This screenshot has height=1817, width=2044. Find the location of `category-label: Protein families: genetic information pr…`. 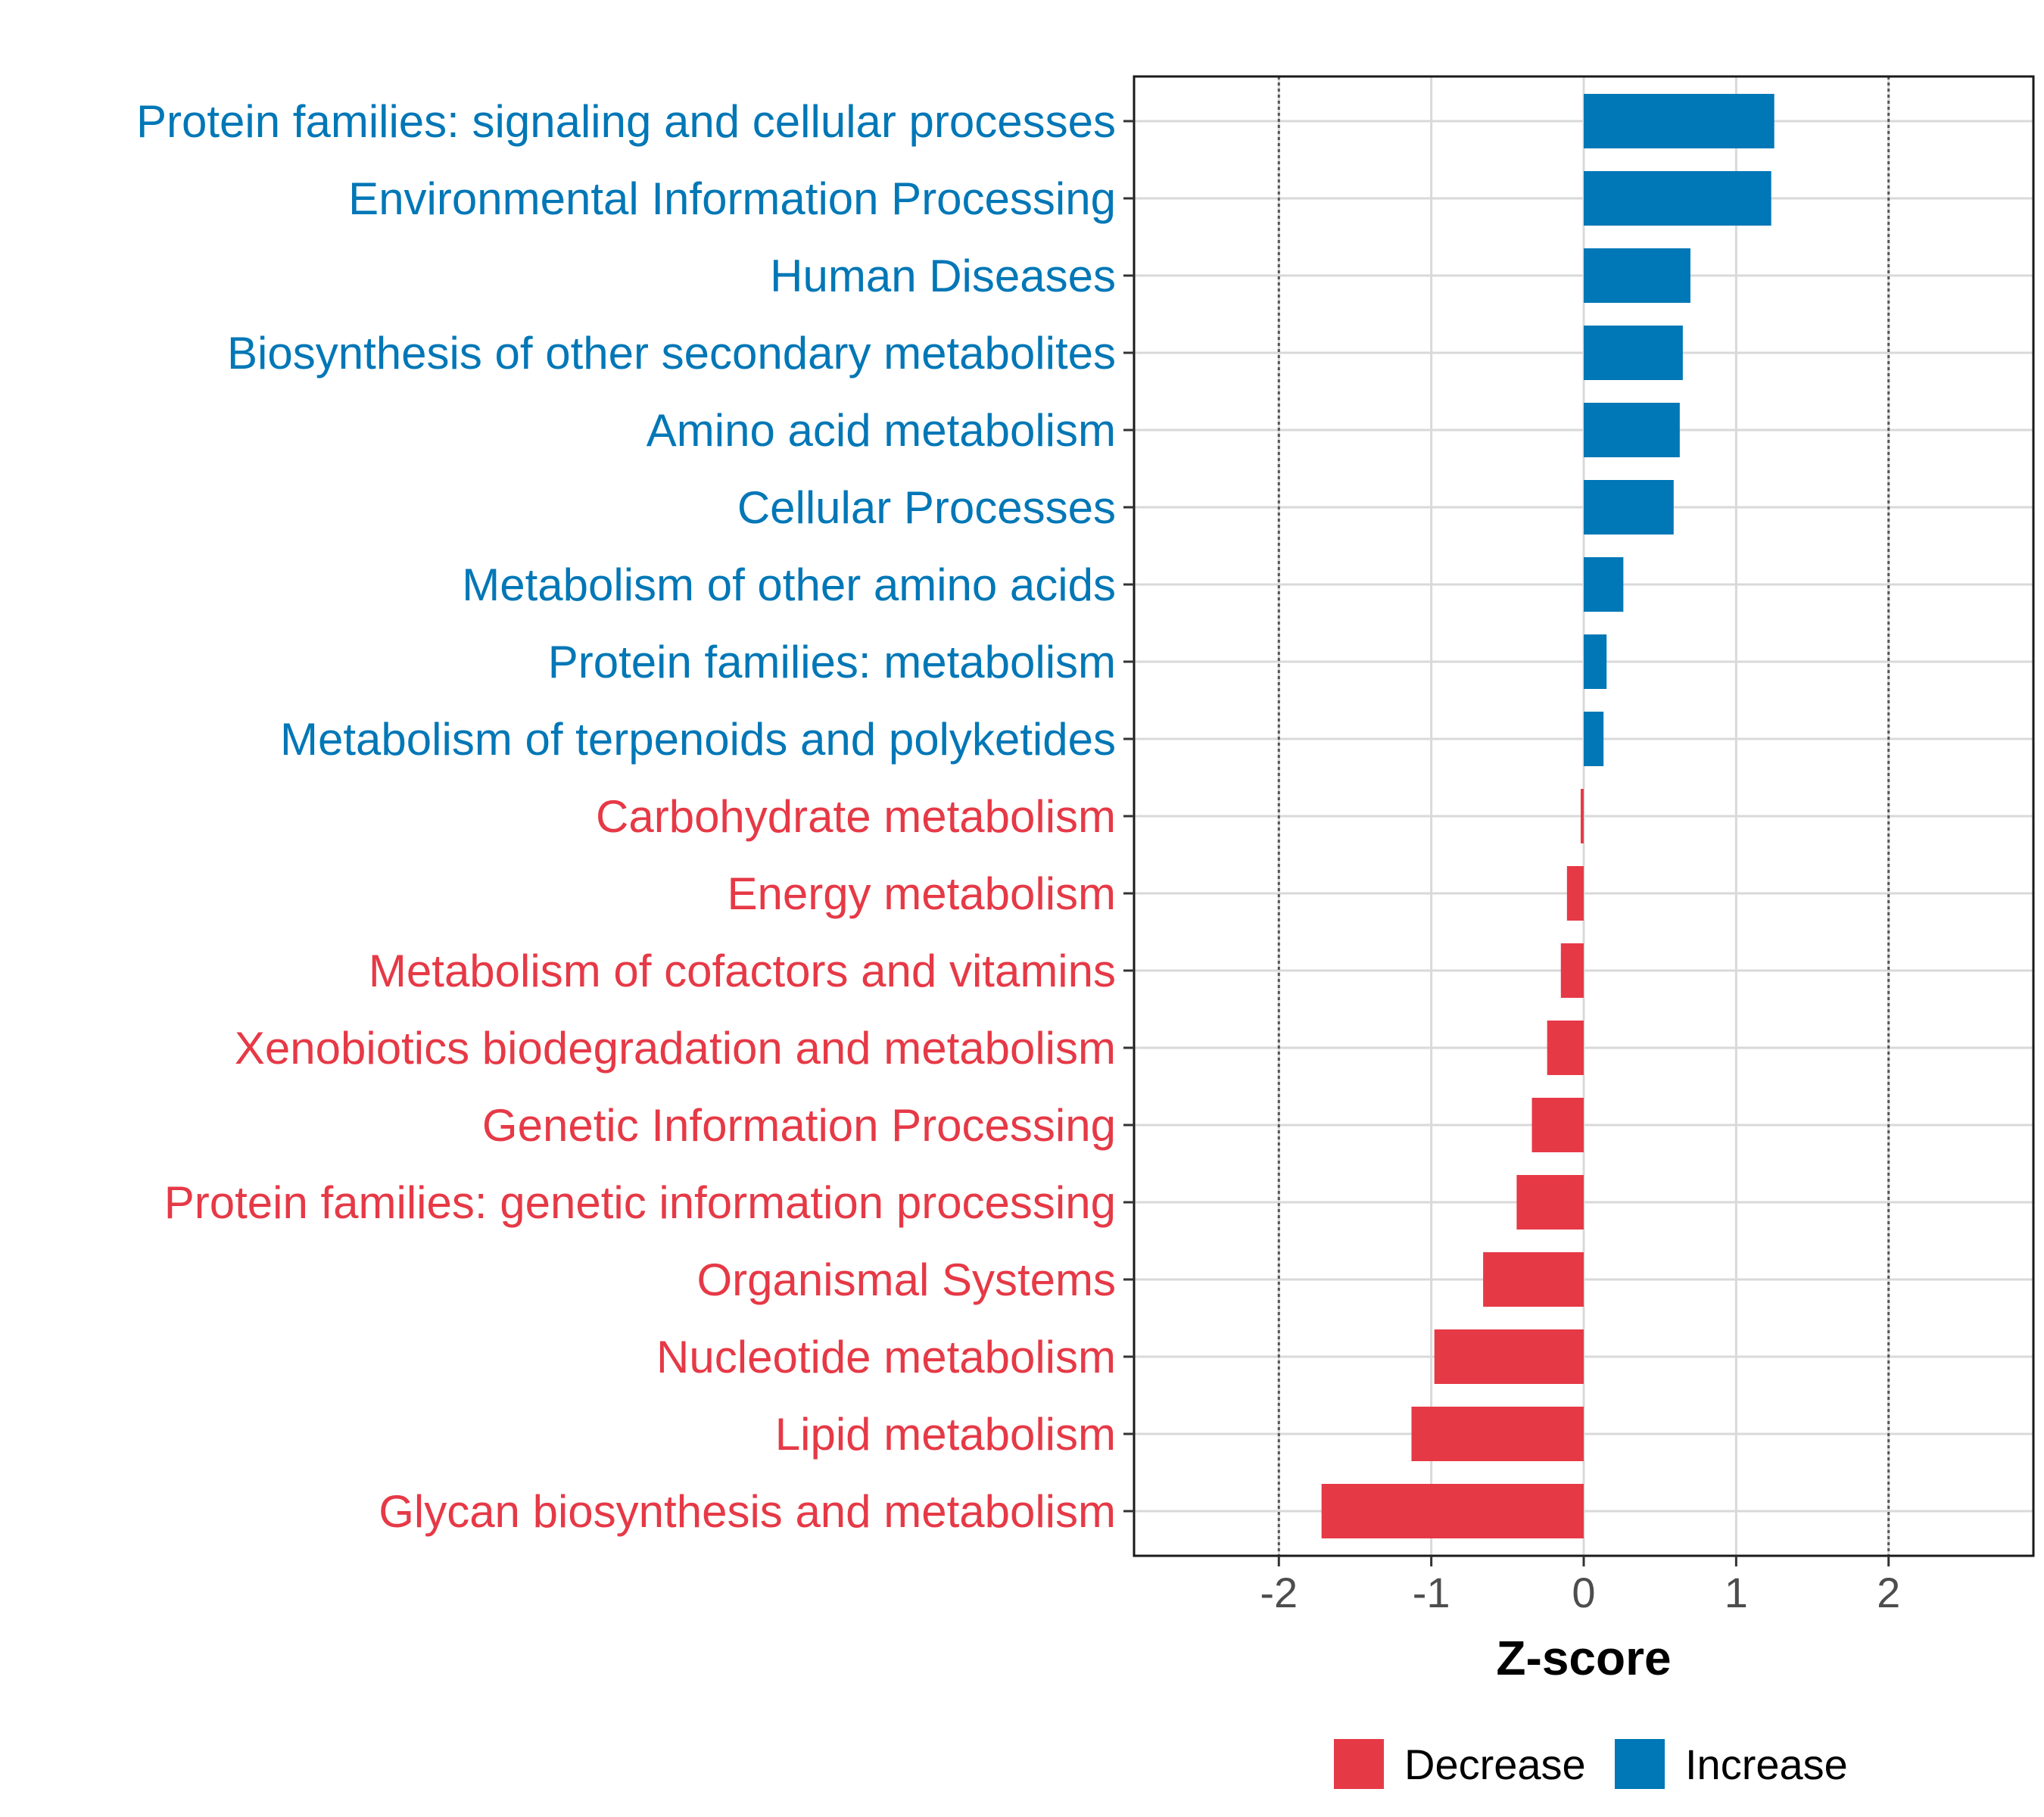

category-label: Protein families: genetic information pr… is located at coordinates (640, 1202).